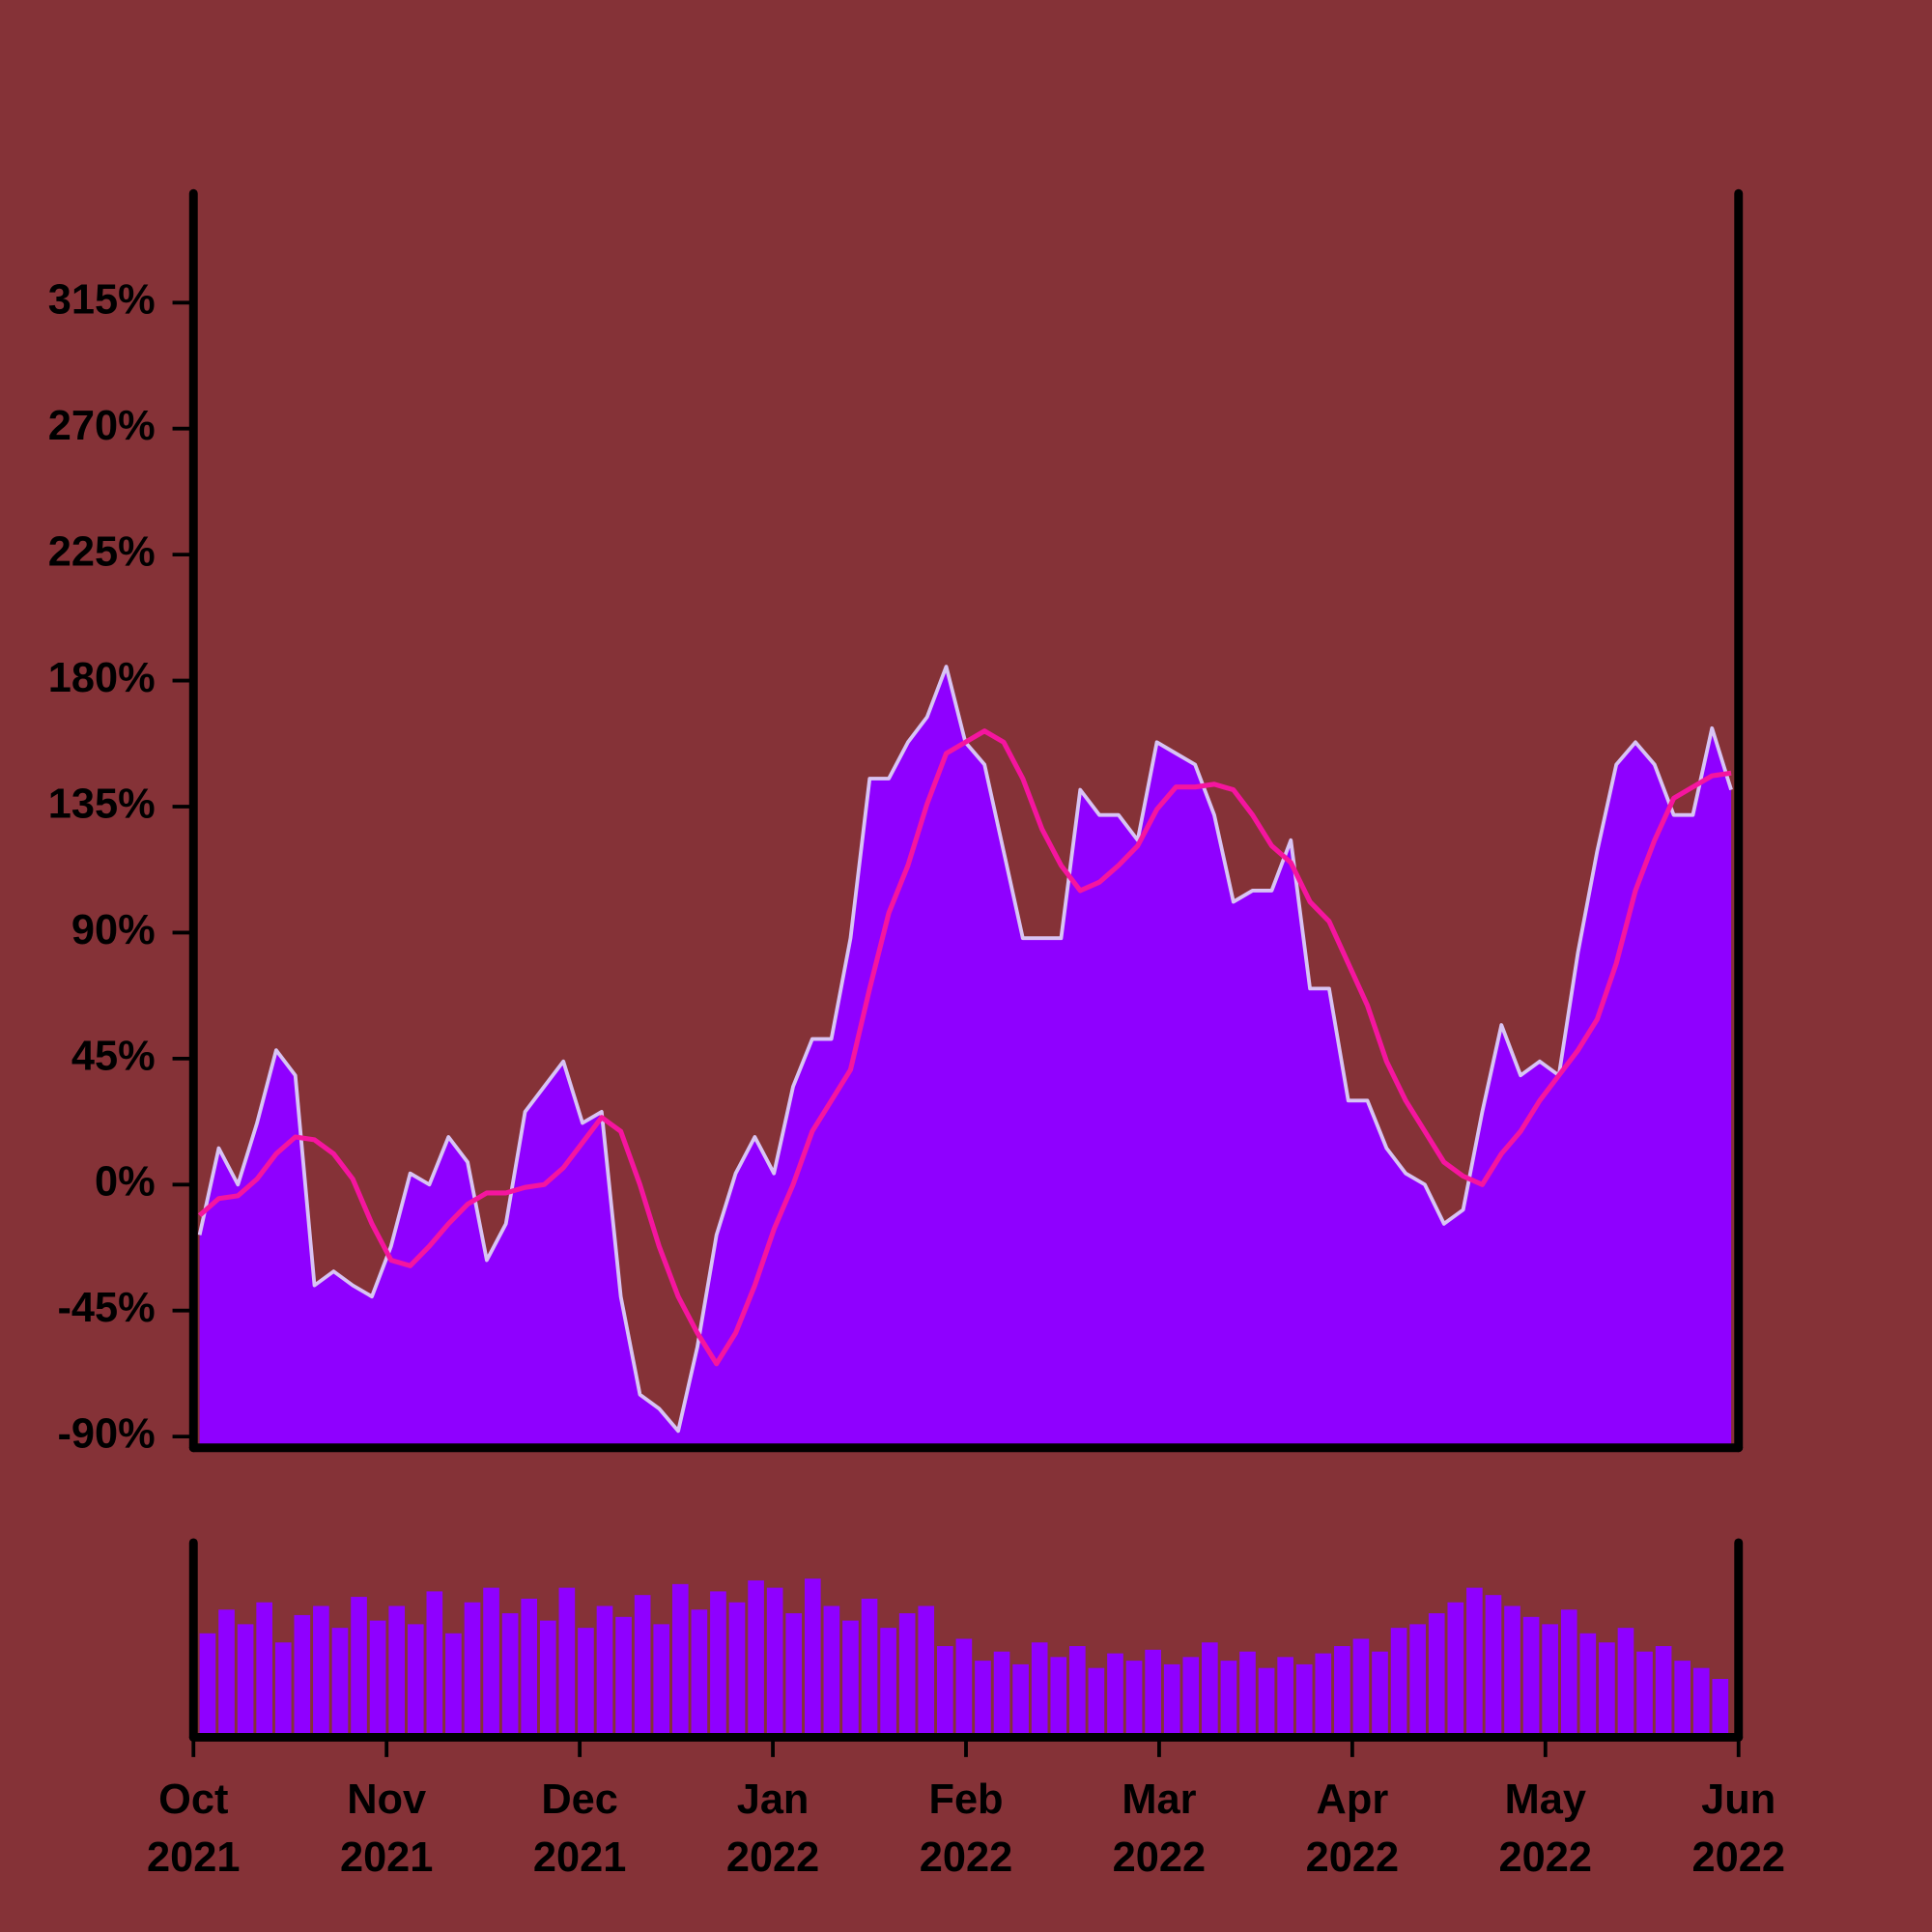 The image size is (1932, 1932). I want to click on y-tick-label: -45%, so click(106, 1308).